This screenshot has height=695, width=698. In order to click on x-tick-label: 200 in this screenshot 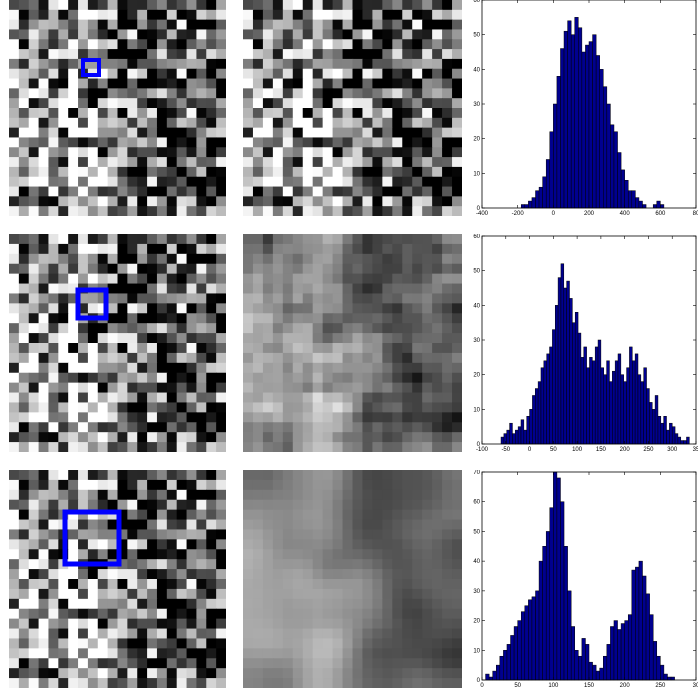, I will do `click(625, 686)`.